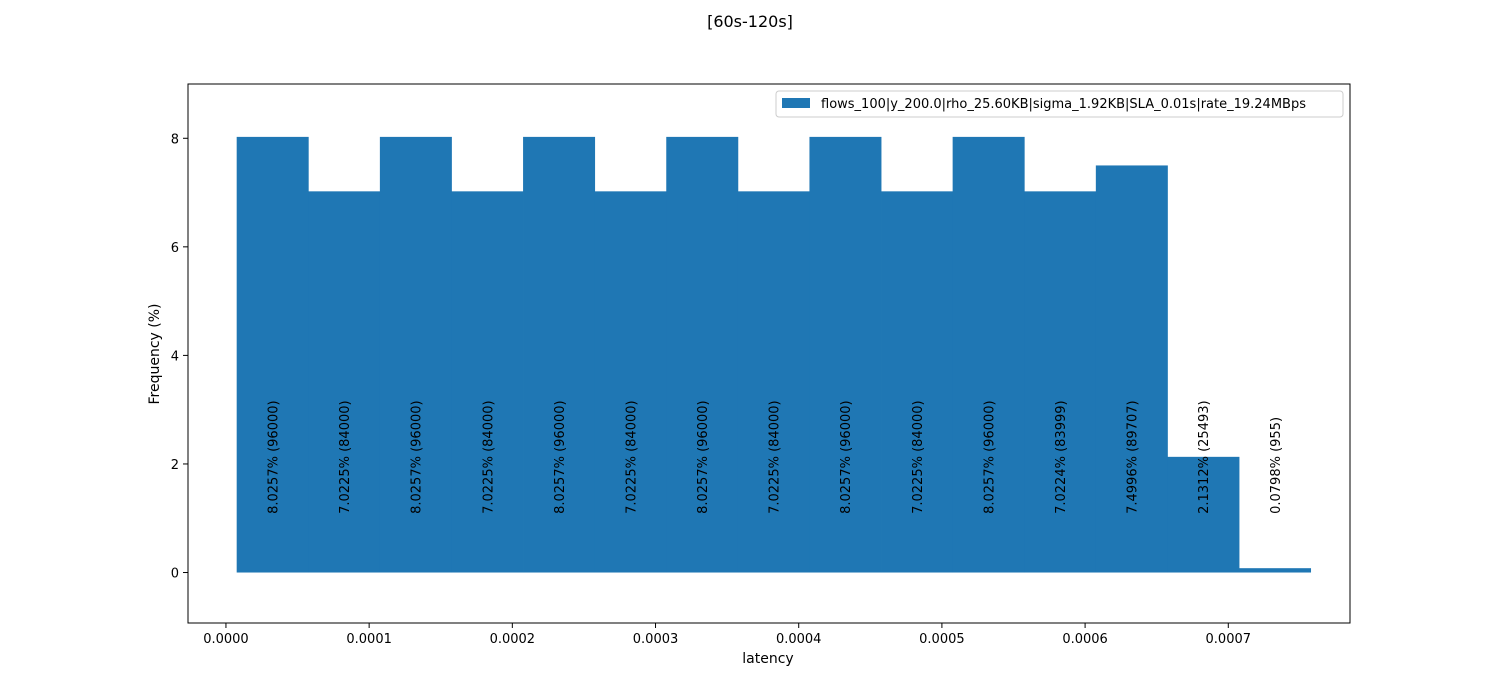 The height and width of the screenshot is (700, 1500). What do you see at coordinates (175, 465) in the screenshot?
I see `y-tick-label: 2` at bounding box center [175, 465].